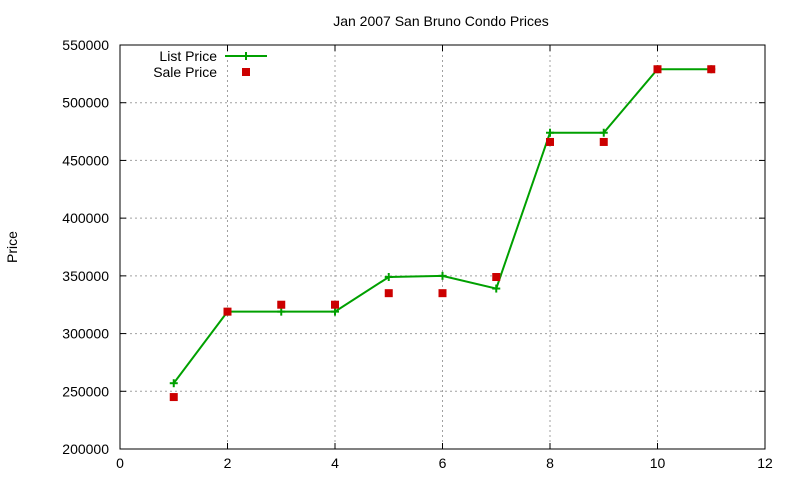  What do you see at coordinates (85, 449) in the screenshot?
I see `y-tick-label: 200000` at bounding box center [85, 449].